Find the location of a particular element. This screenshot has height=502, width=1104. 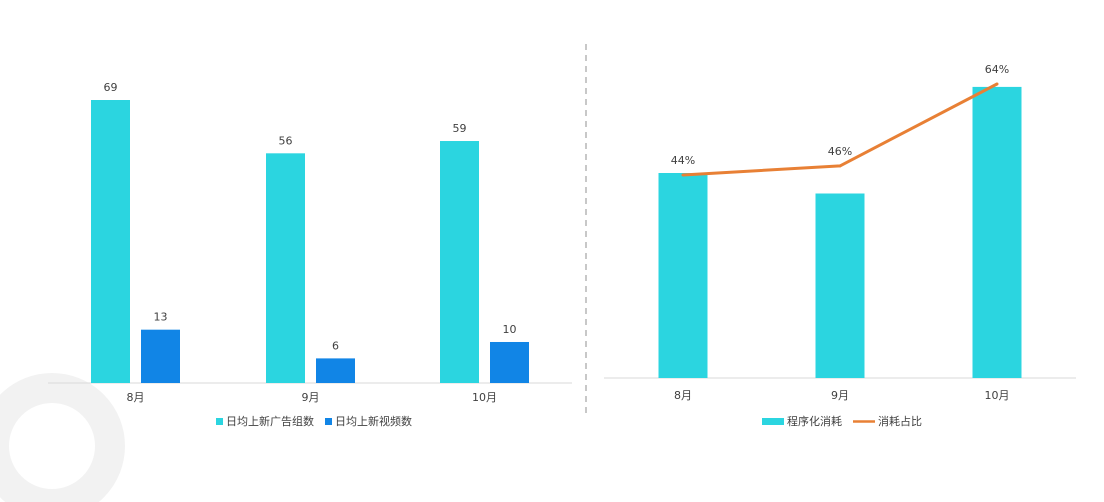

legend-swatch-videos is located at coordinates (328, 421).